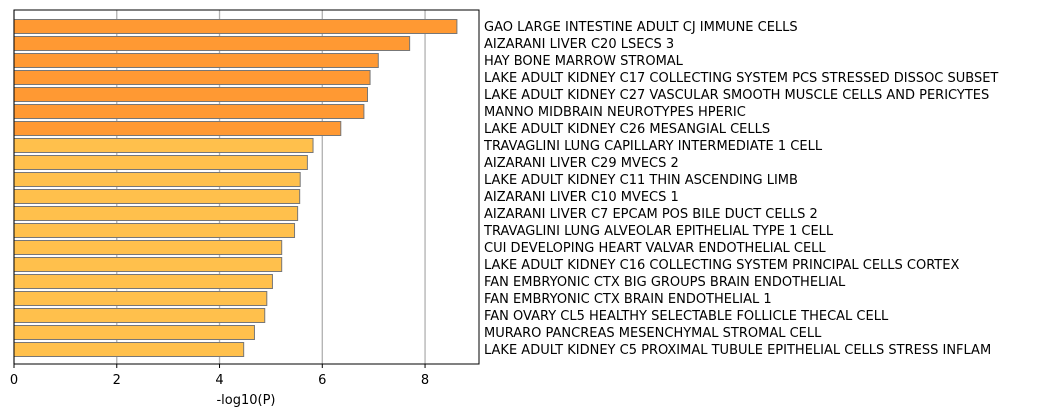  What do you see at coordinates (581, 197) in the screenshot?
I see `bar-label-11: AIZARANI LIVER C10 MVECS 1` at bounding box center [581, 197].